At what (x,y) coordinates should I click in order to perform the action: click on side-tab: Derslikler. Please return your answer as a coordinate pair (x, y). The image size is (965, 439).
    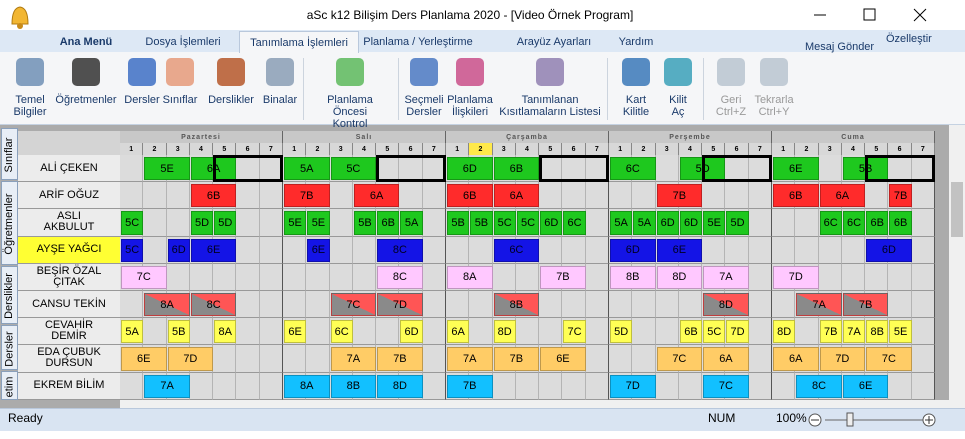
    Looking at the image, I should click on (9, 295).